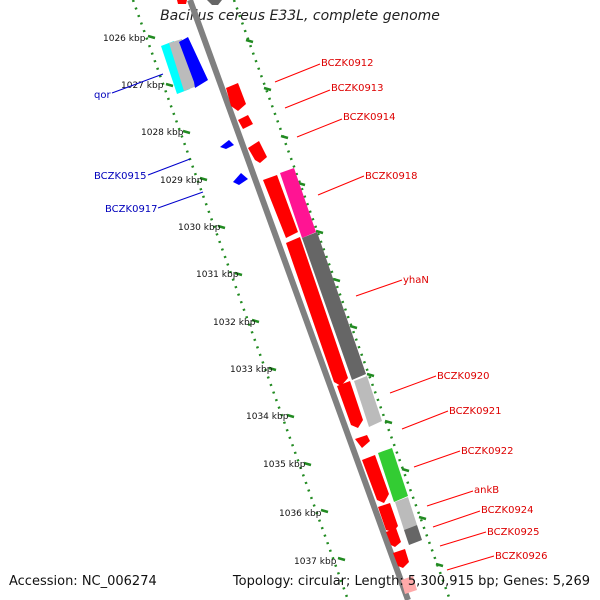  I want to click on gene-label: BCZK0924, so click(507, 510).